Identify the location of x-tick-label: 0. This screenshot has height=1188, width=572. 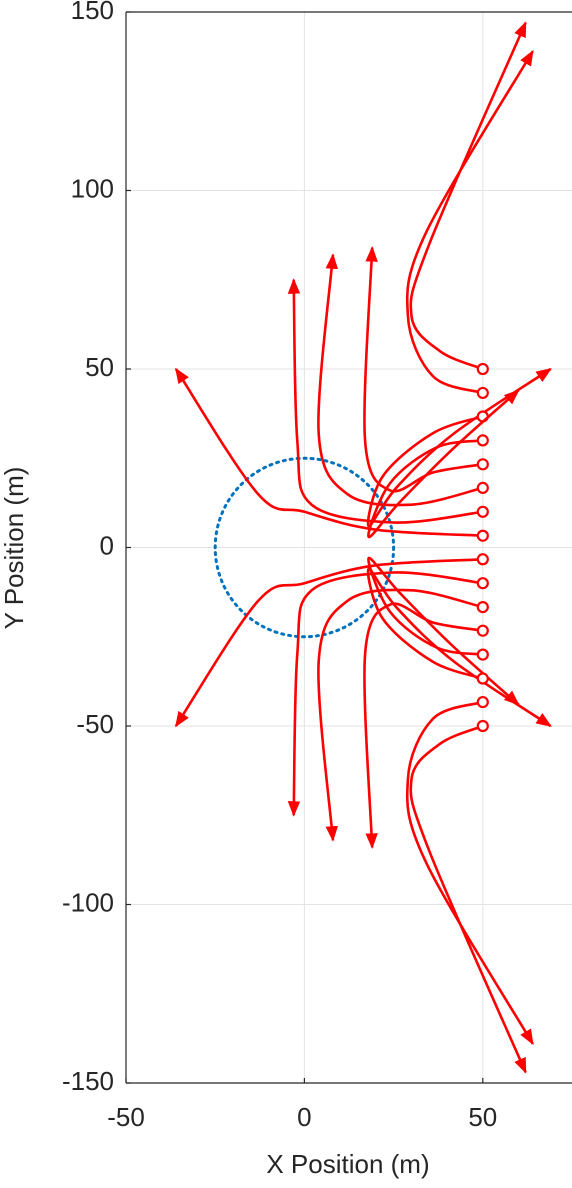
(304, 1117).